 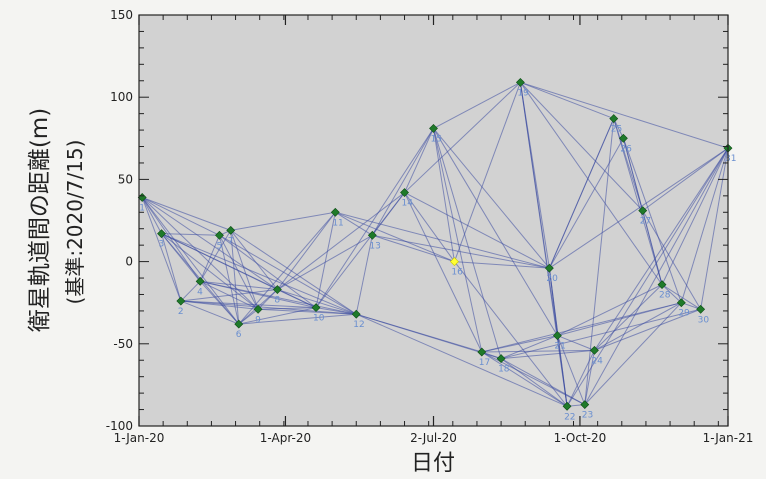 What do you see at coordinates (504, 370) in the screenshot?
I see `point-label: 18` at bounding box center [504, 370].